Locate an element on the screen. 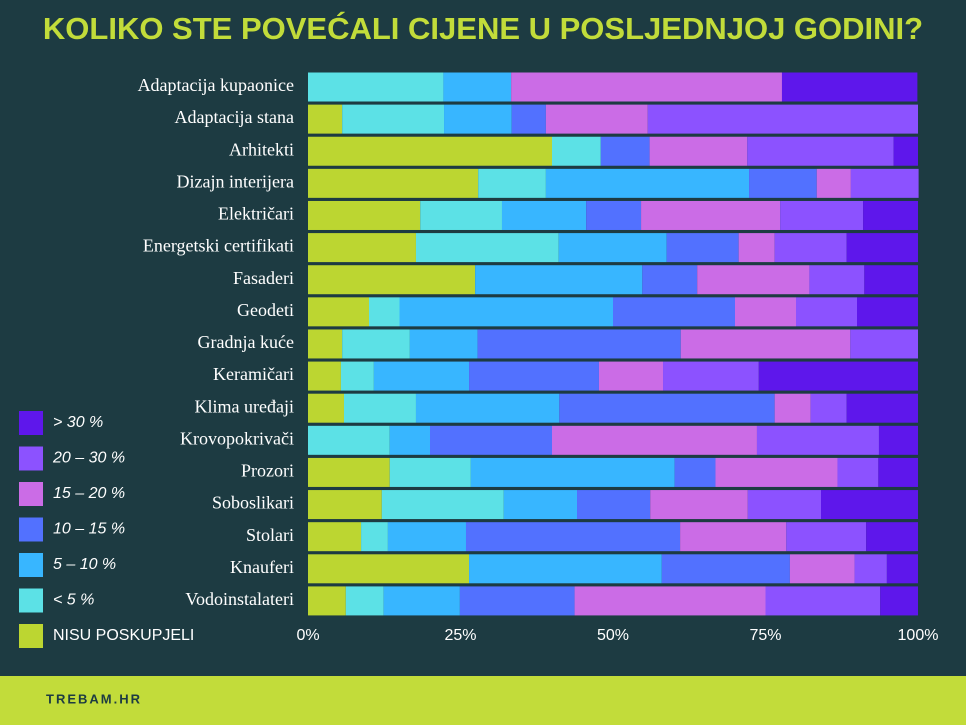  category-label: Gradnja kuće is located at coordinates (246, 342).